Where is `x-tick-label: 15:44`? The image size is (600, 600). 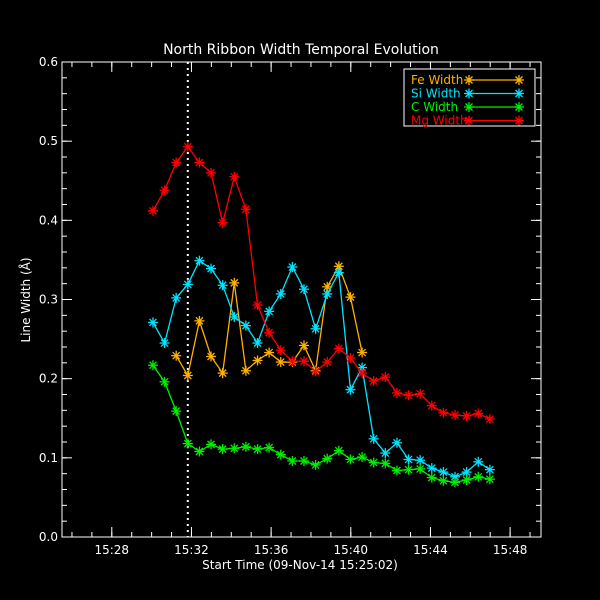 x-tick-label: 15:44 is located at coordinates (430, 550).